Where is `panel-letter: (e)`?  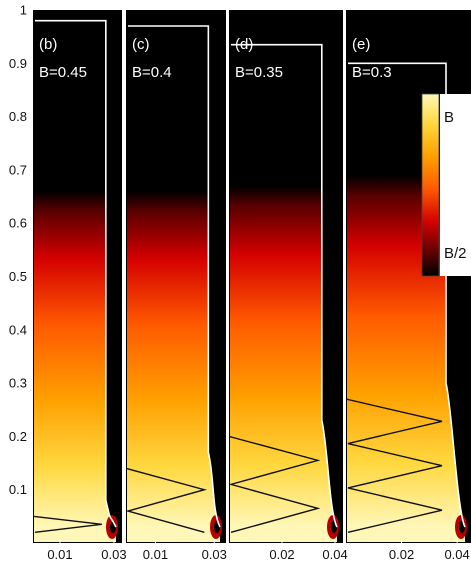 panel-letter: (e) is located at coordinates (361, 44).